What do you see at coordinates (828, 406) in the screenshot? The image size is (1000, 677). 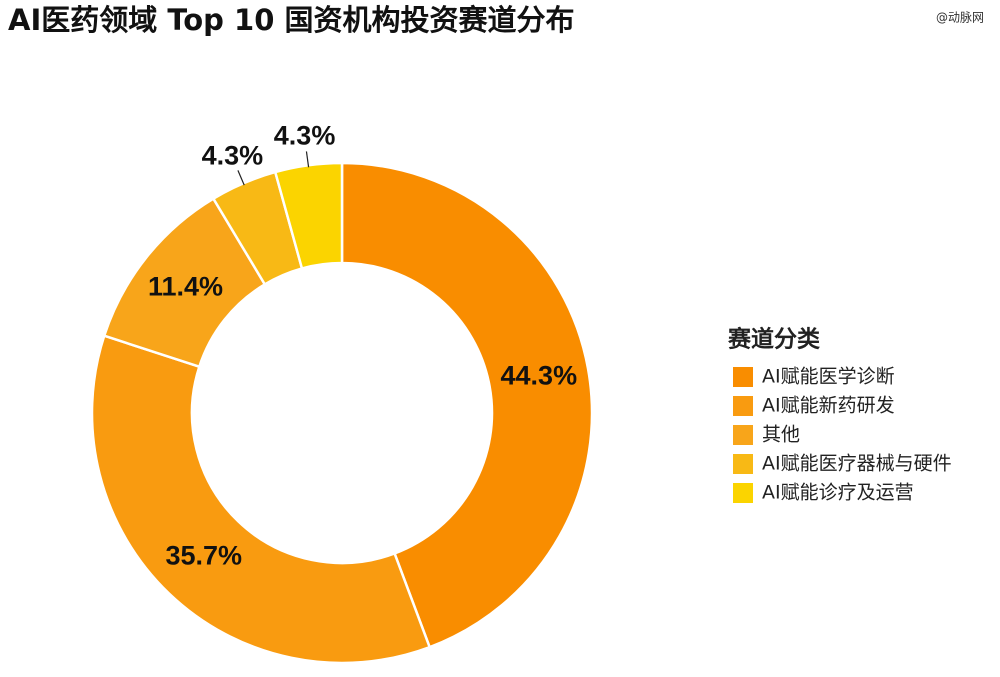 I see `legend-label: AI赋能新药研发` at bounding box center [828, 406].